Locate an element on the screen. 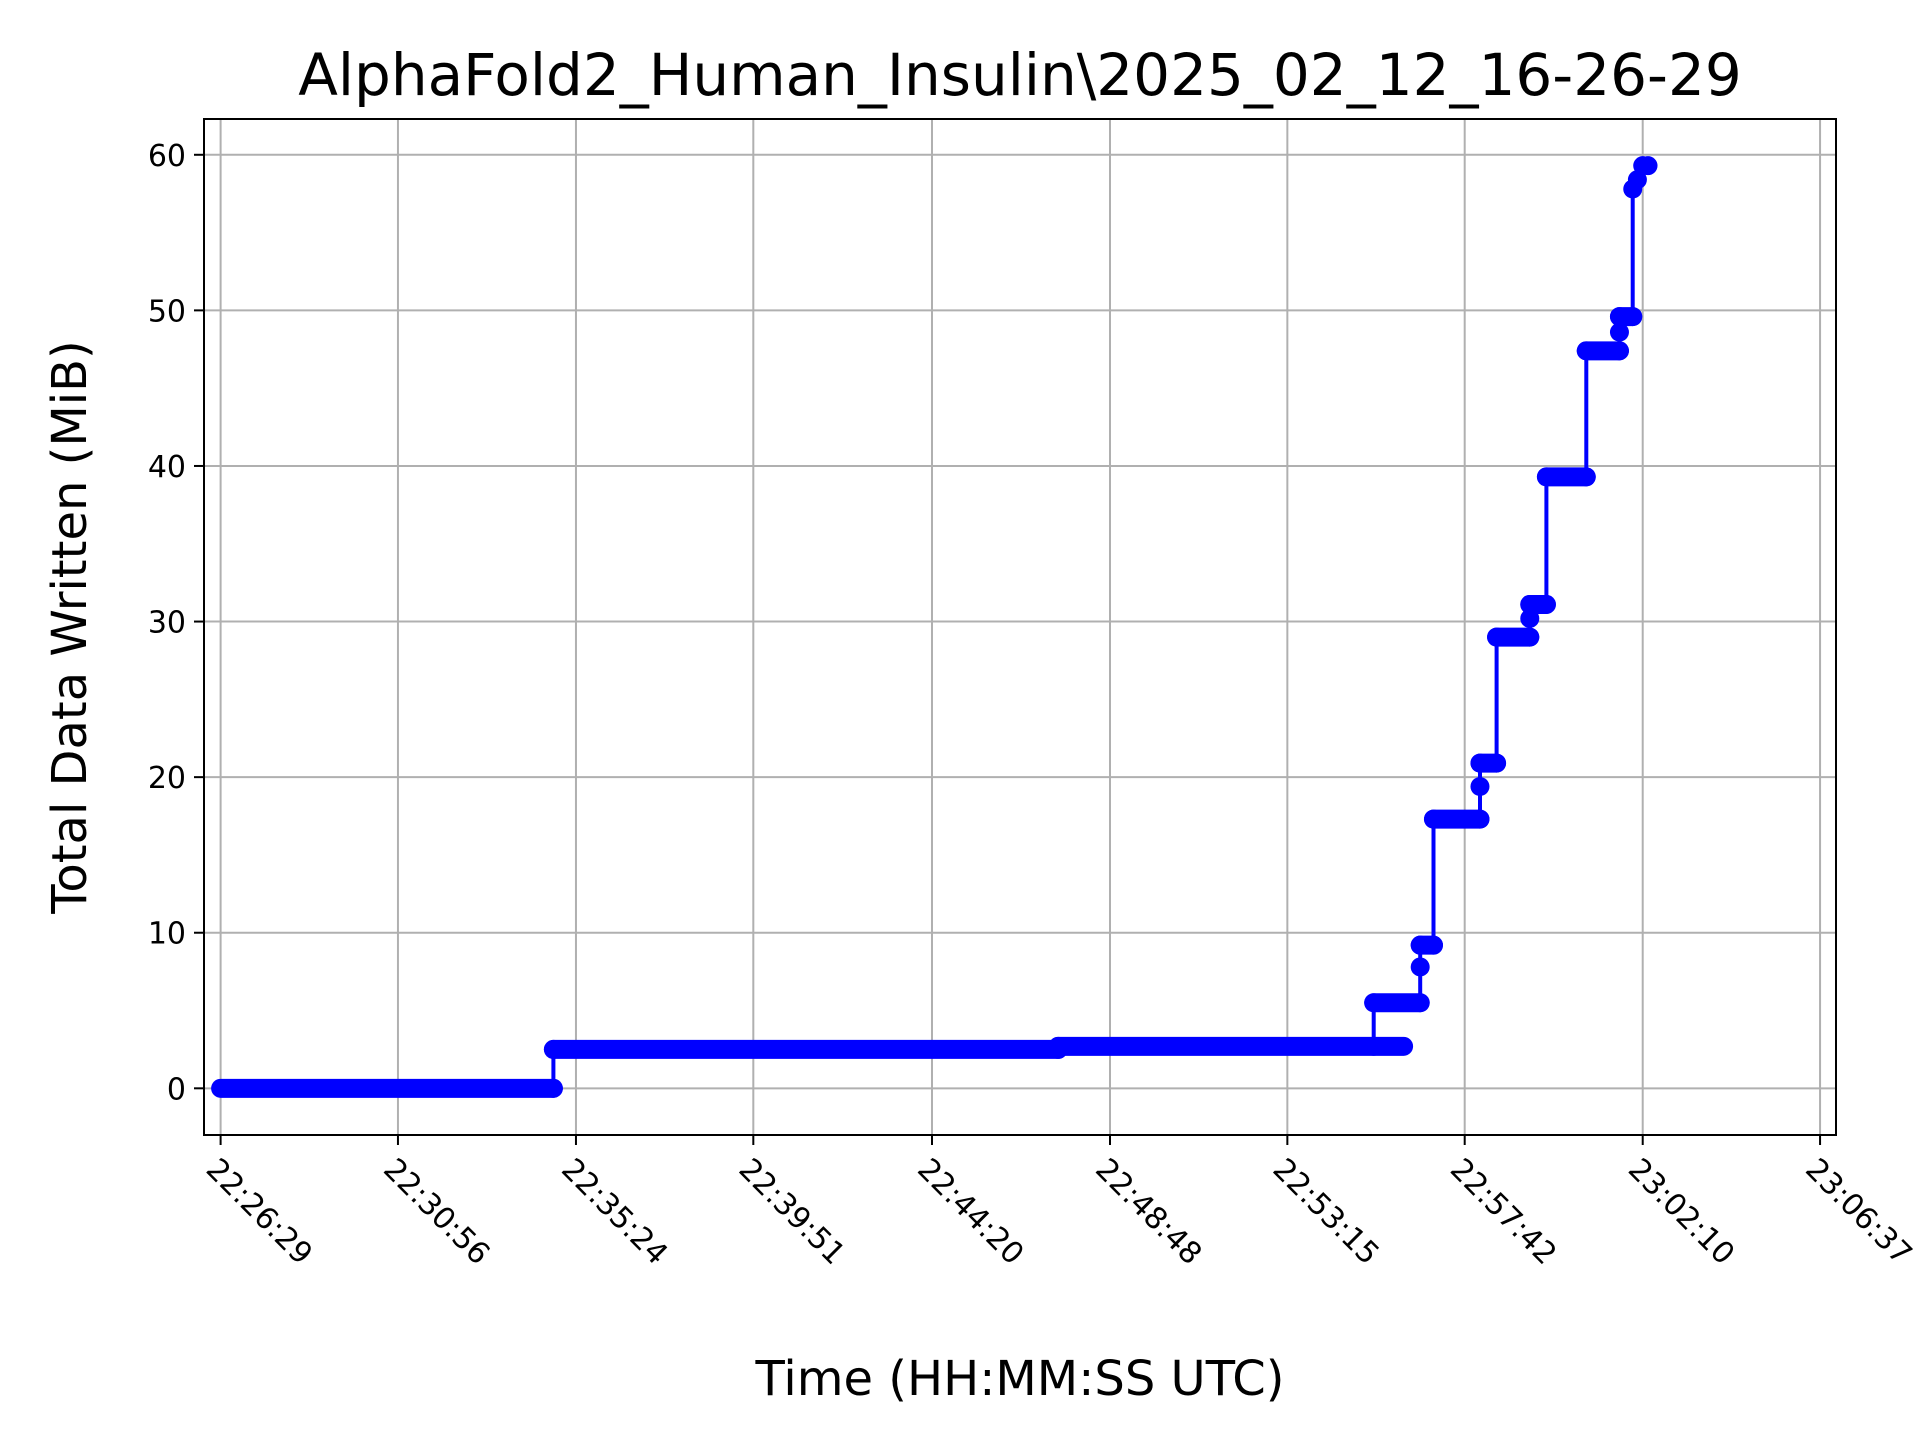 The image size is (1920, 1440). x-tick-label: 22:48:48 is located at coordinates (1148, 1212).